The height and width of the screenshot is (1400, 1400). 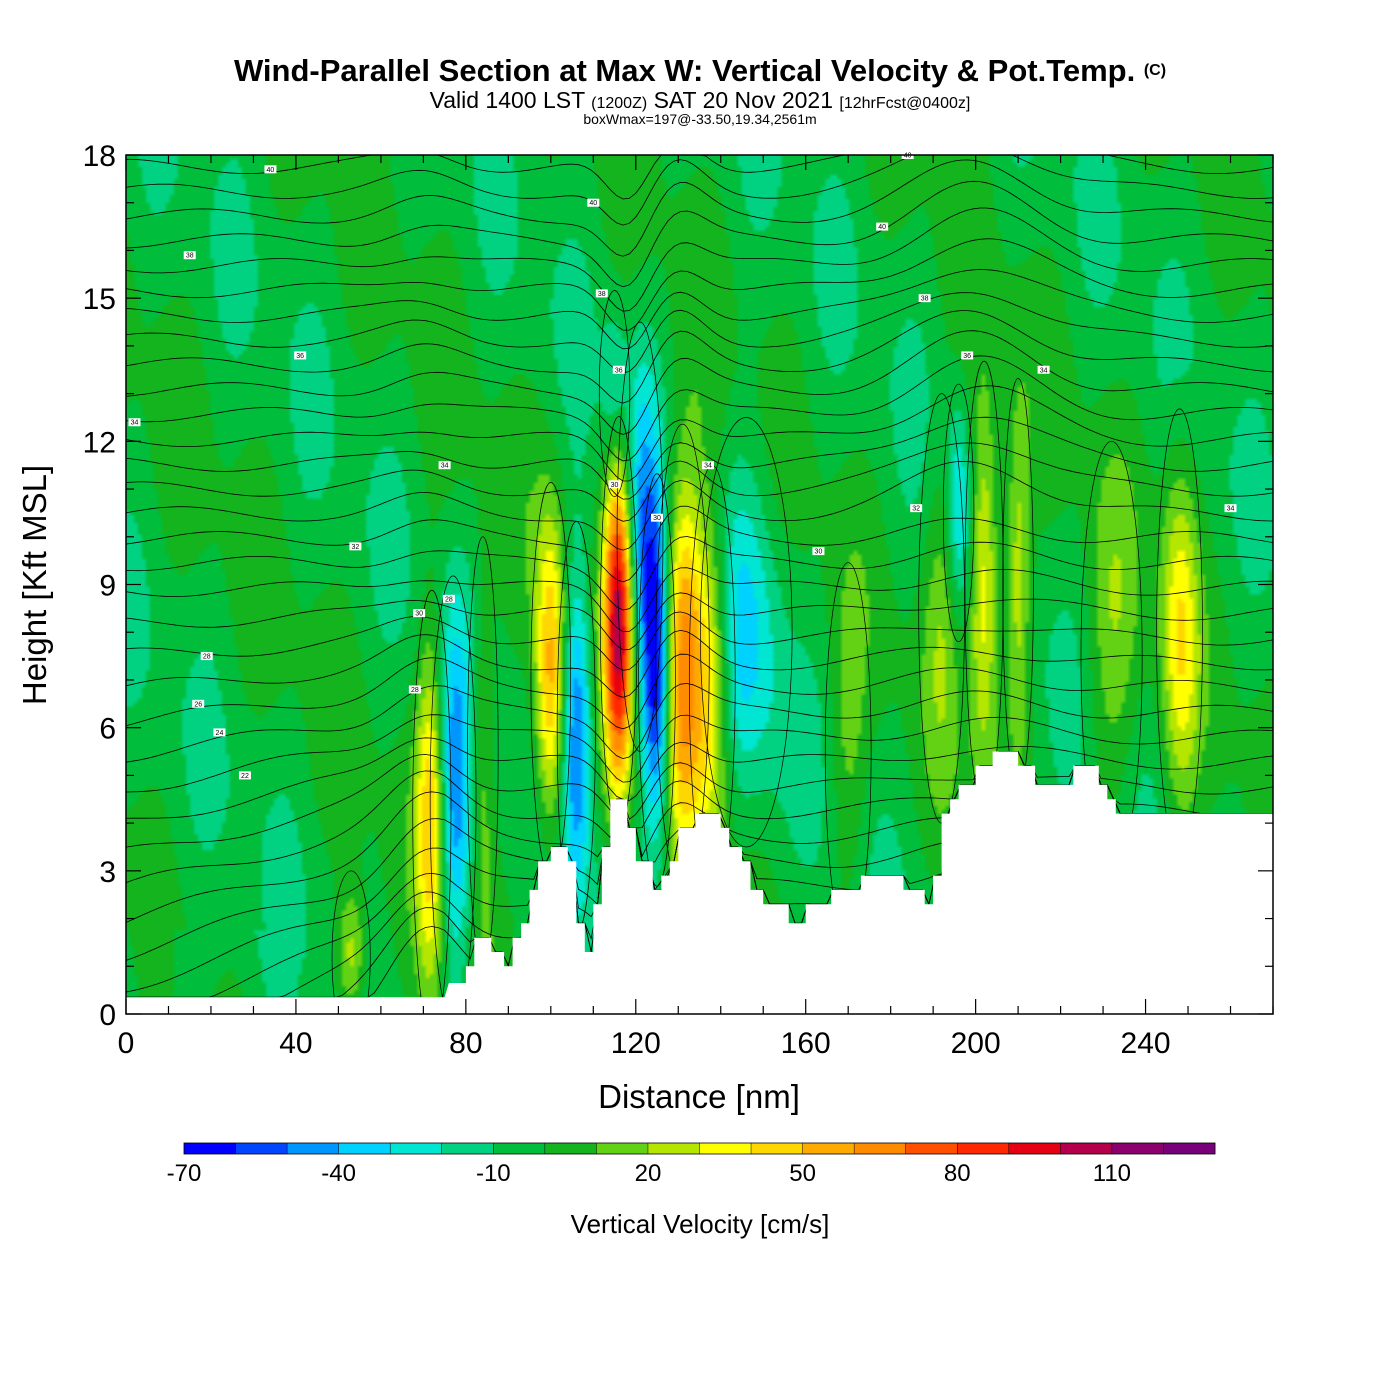 I want to click on colorbar-tick-labels: -70 -40 -10 20 50 80 110, so click(x=649, y=1173).